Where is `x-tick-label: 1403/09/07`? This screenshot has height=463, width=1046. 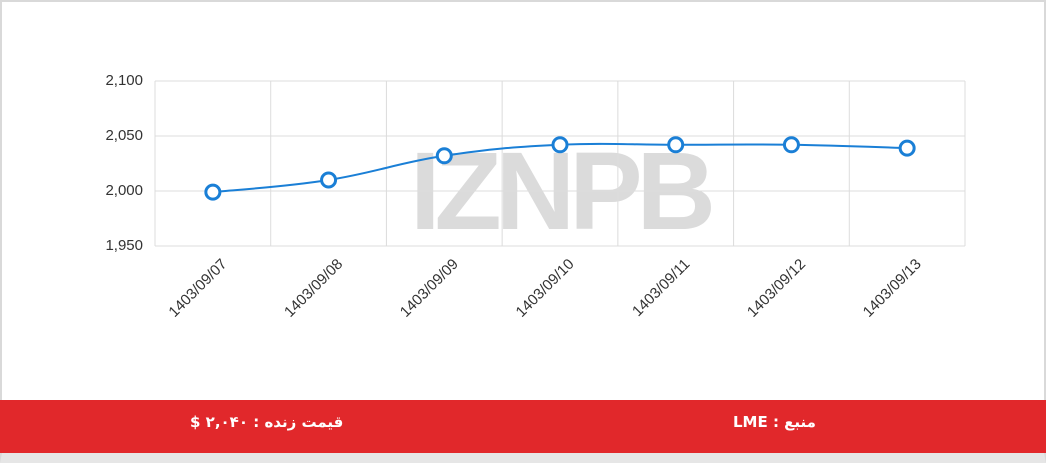 x-tick-label: 1403/09/07 is located at coordinates (197, 288).